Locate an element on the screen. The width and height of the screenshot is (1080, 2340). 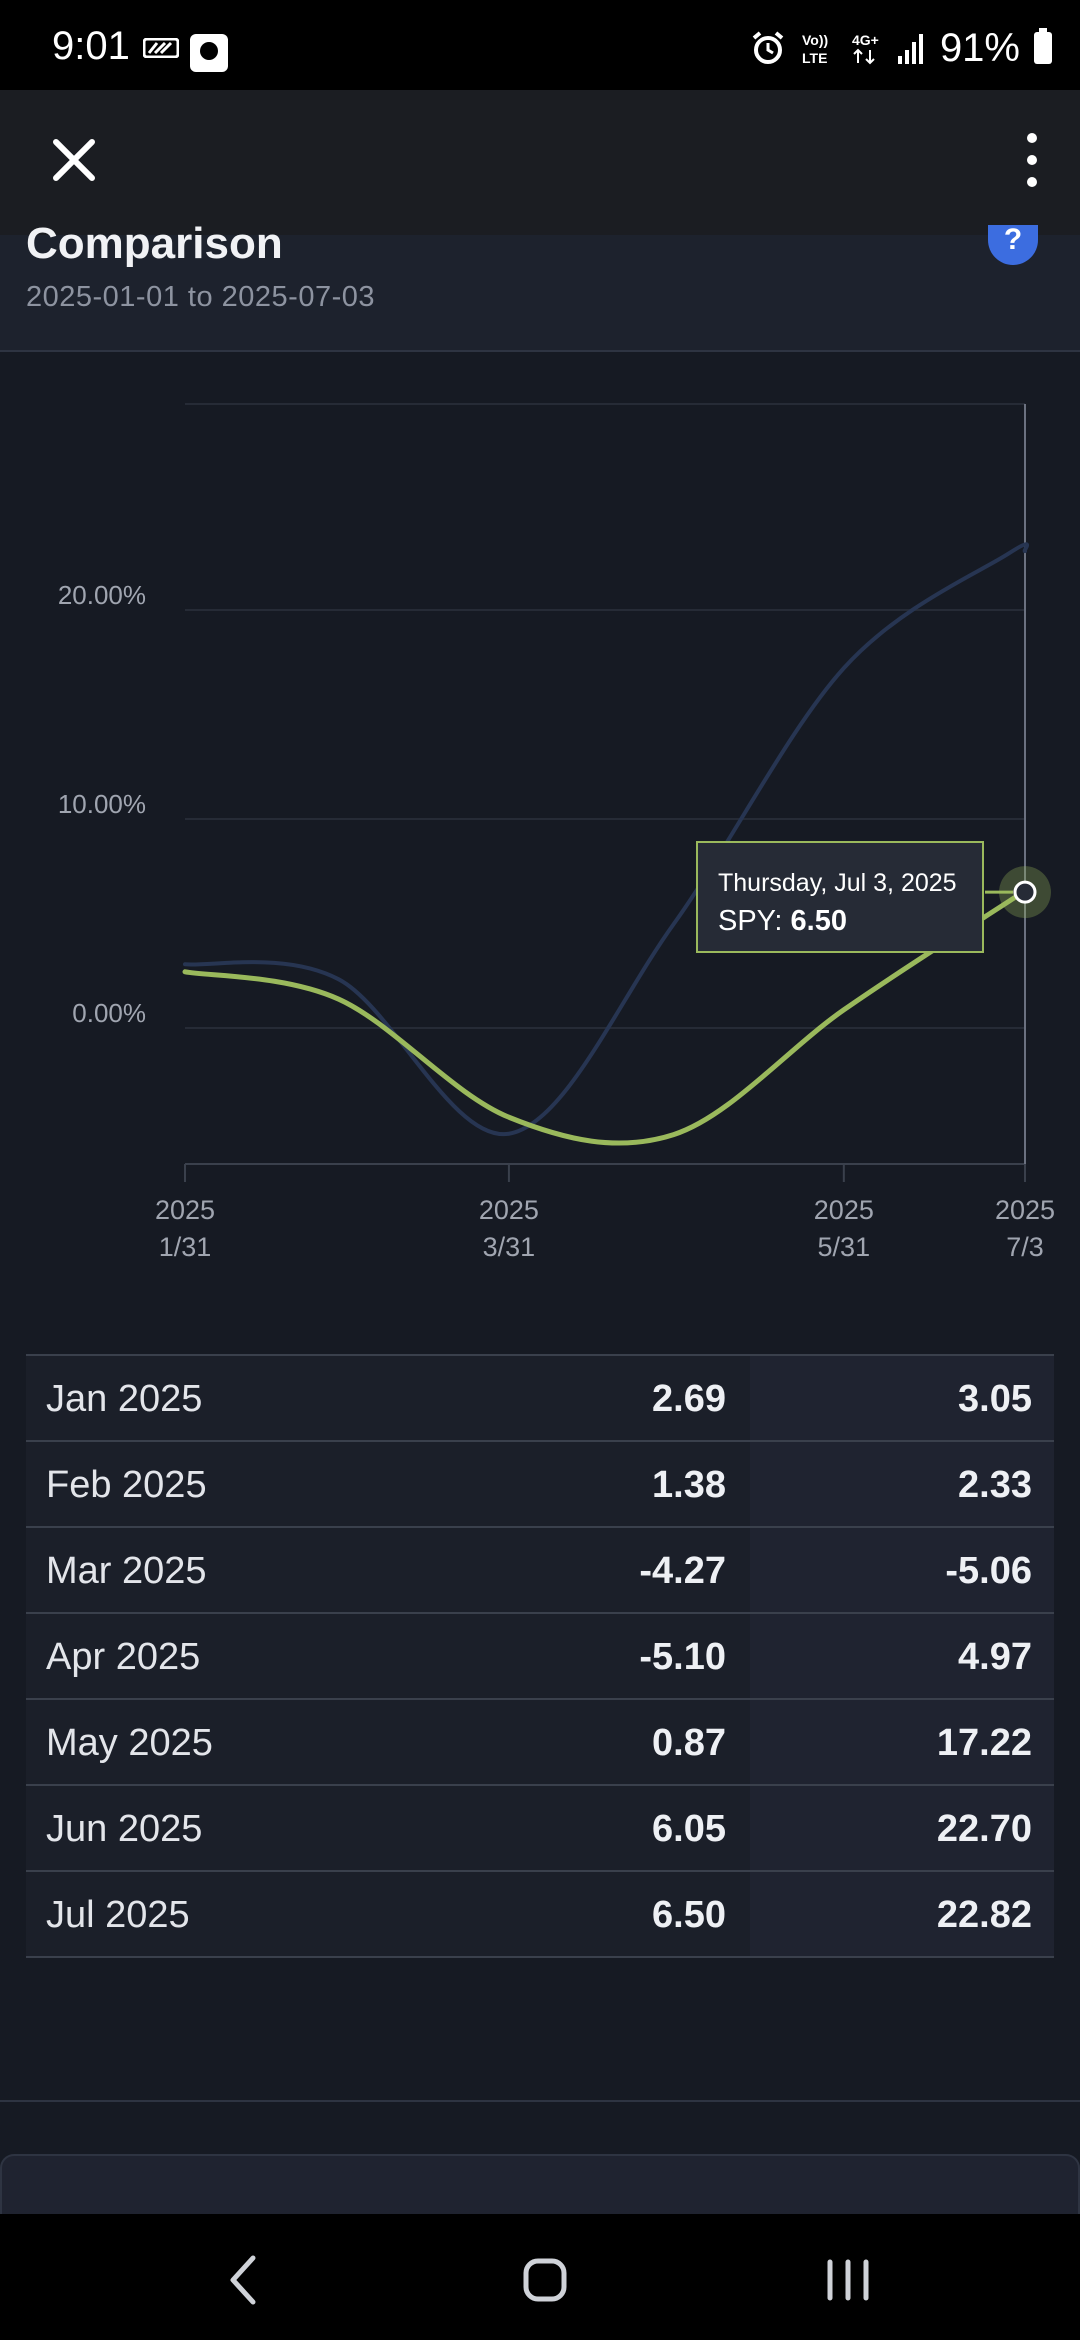
svg-text: LTE is located at coordinates (814, 58).